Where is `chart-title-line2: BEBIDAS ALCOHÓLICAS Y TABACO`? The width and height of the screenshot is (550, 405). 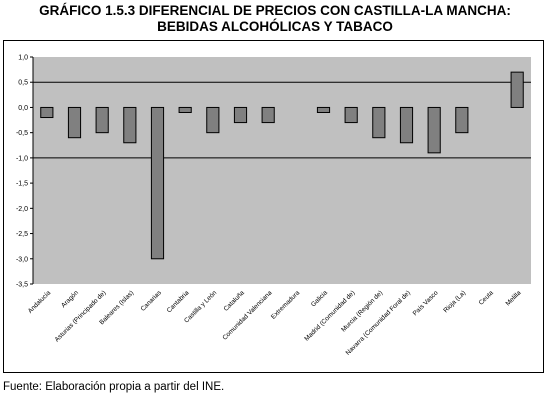
chart-title-line2: BEBIDAS ALCOHÓLICAS Y TABACO is located at coordinates (275, 26).